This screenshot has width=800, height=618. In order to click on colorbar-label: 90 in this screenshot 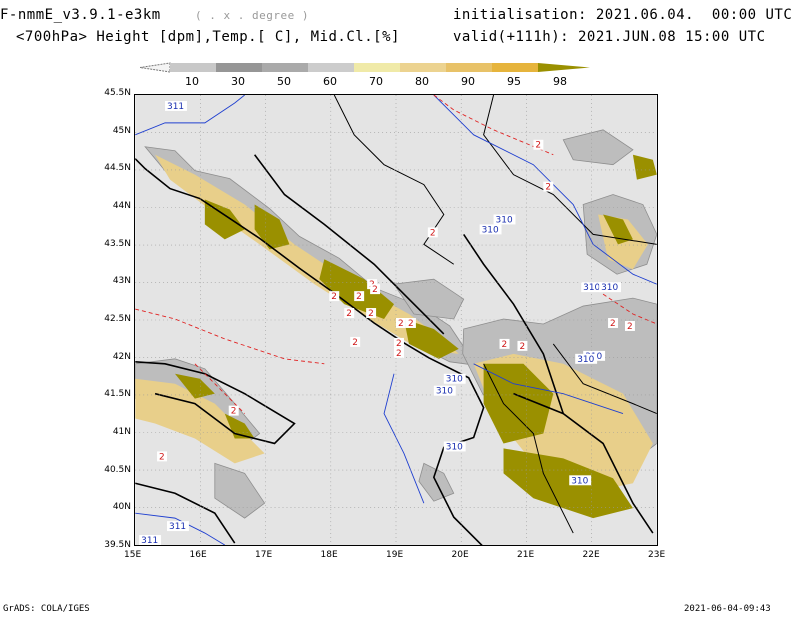, I will do `click(468, 81)`.